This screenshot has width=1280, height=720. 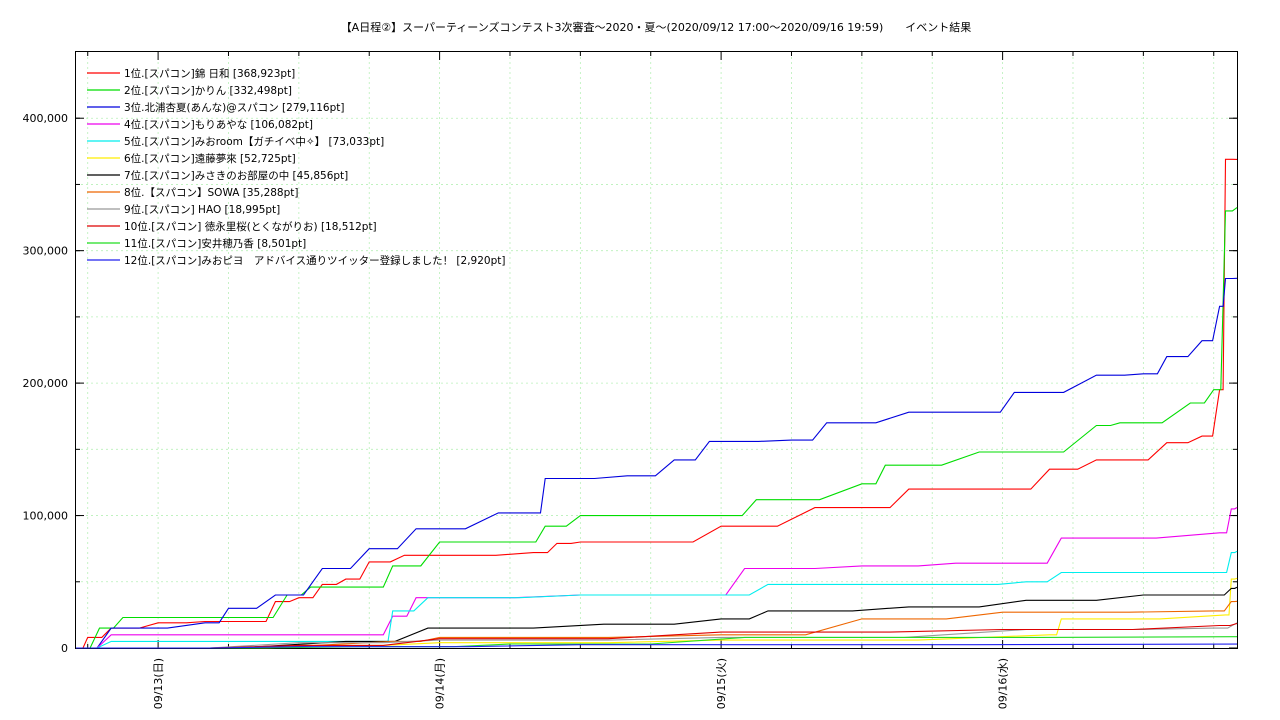 What do you see at coordinates (64, 648) in the screenshot?
I see `y-tick-label: 0` at bounding box center [64, 648].